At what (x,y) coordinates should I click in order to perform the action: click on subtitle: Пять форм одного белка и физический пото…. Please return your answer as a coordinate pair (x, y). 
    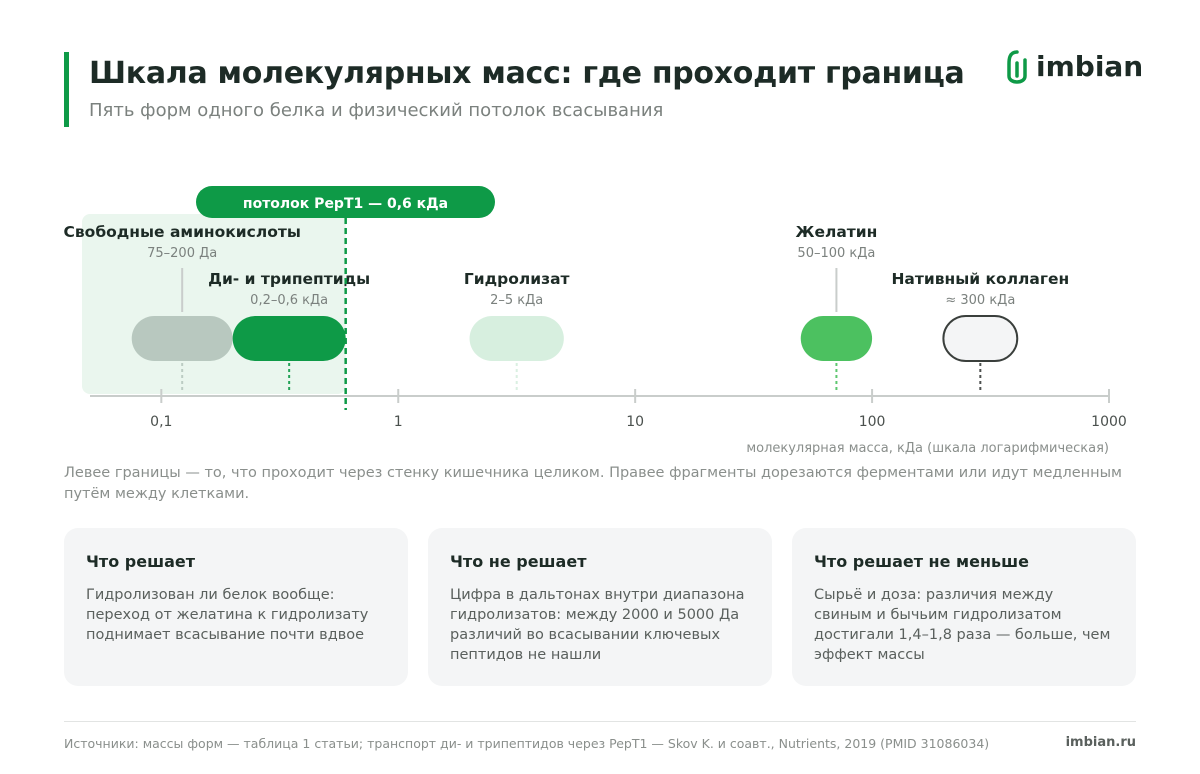
    Looking at the image, I should click on (376, 110).